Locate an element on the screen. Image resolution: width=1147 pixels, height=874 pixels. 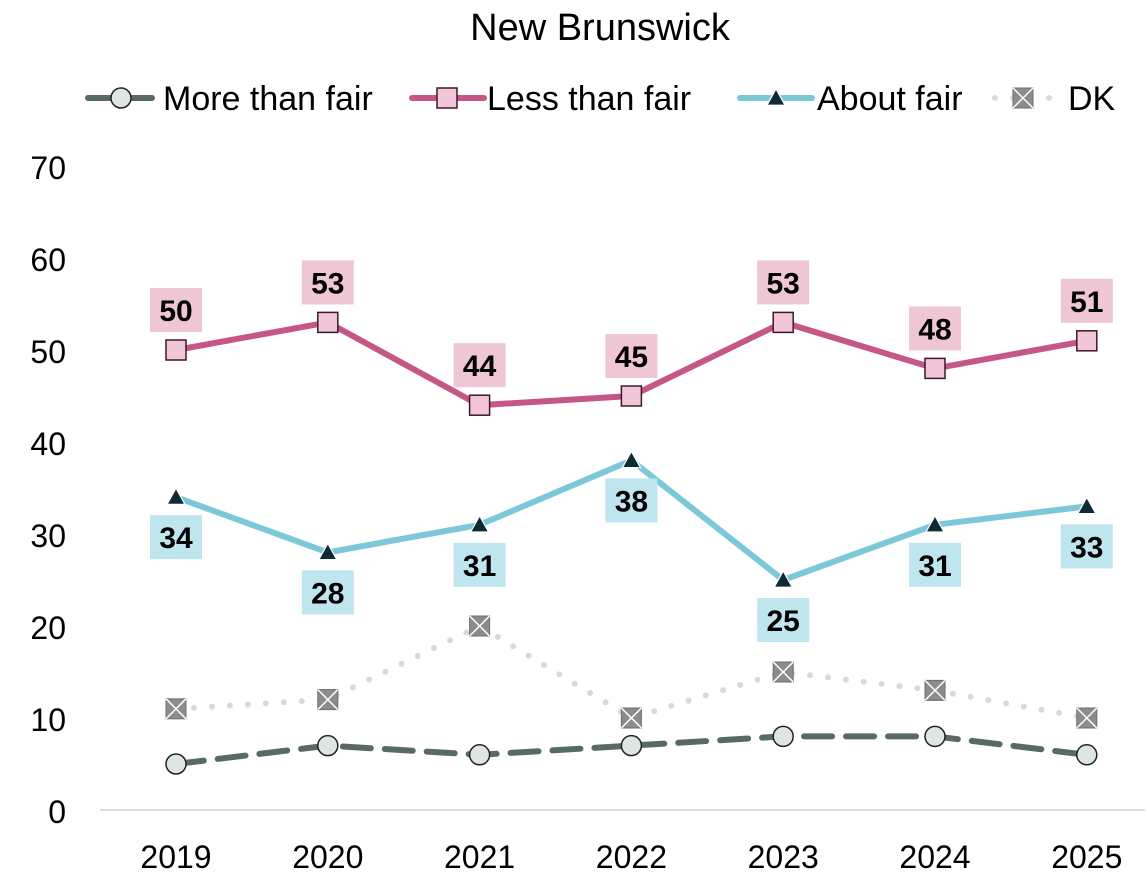
point-less-than-fair-2023 is located at coordinates (783, 322).